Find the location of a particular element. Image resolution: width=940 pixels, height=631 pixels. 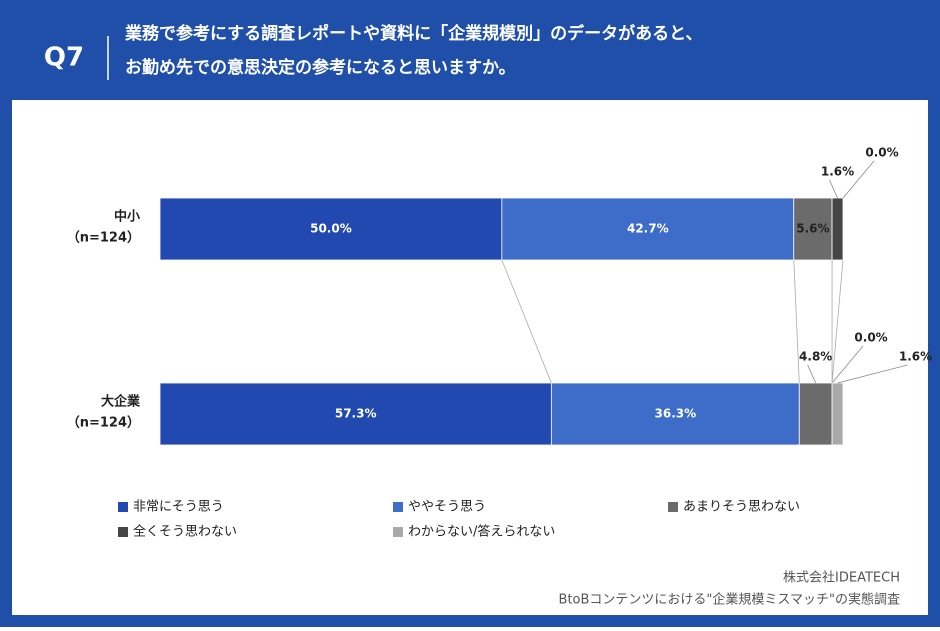

value-label: 5.6% is located at coordinates (812, 229).